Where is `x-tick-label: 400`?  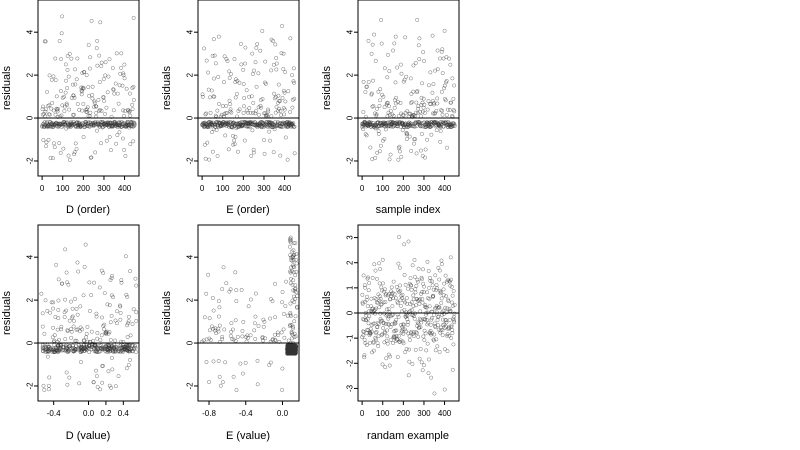
x-tick-label: 400 is located at coordinates (285, 188).